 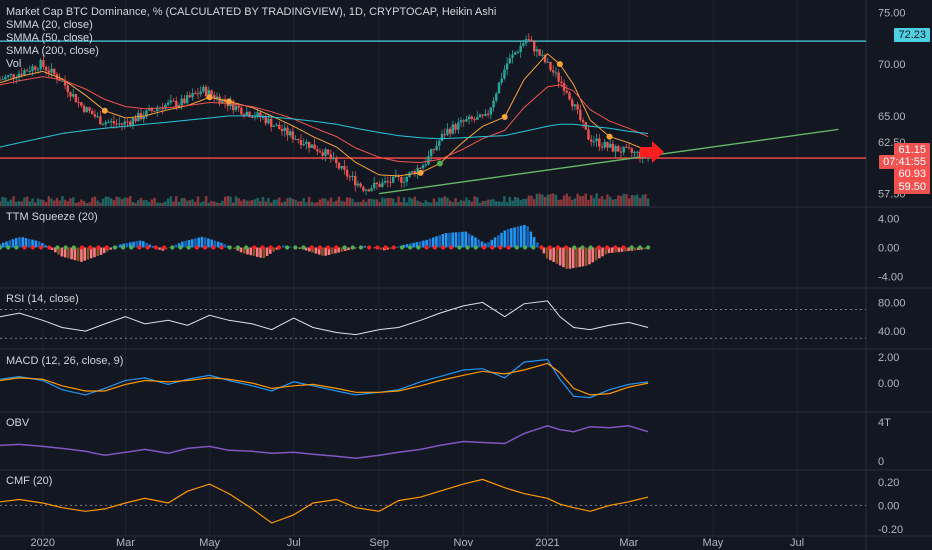 I want to click on macd-title: MACD (12, 26, close, 9), so click(x=65, y=361).